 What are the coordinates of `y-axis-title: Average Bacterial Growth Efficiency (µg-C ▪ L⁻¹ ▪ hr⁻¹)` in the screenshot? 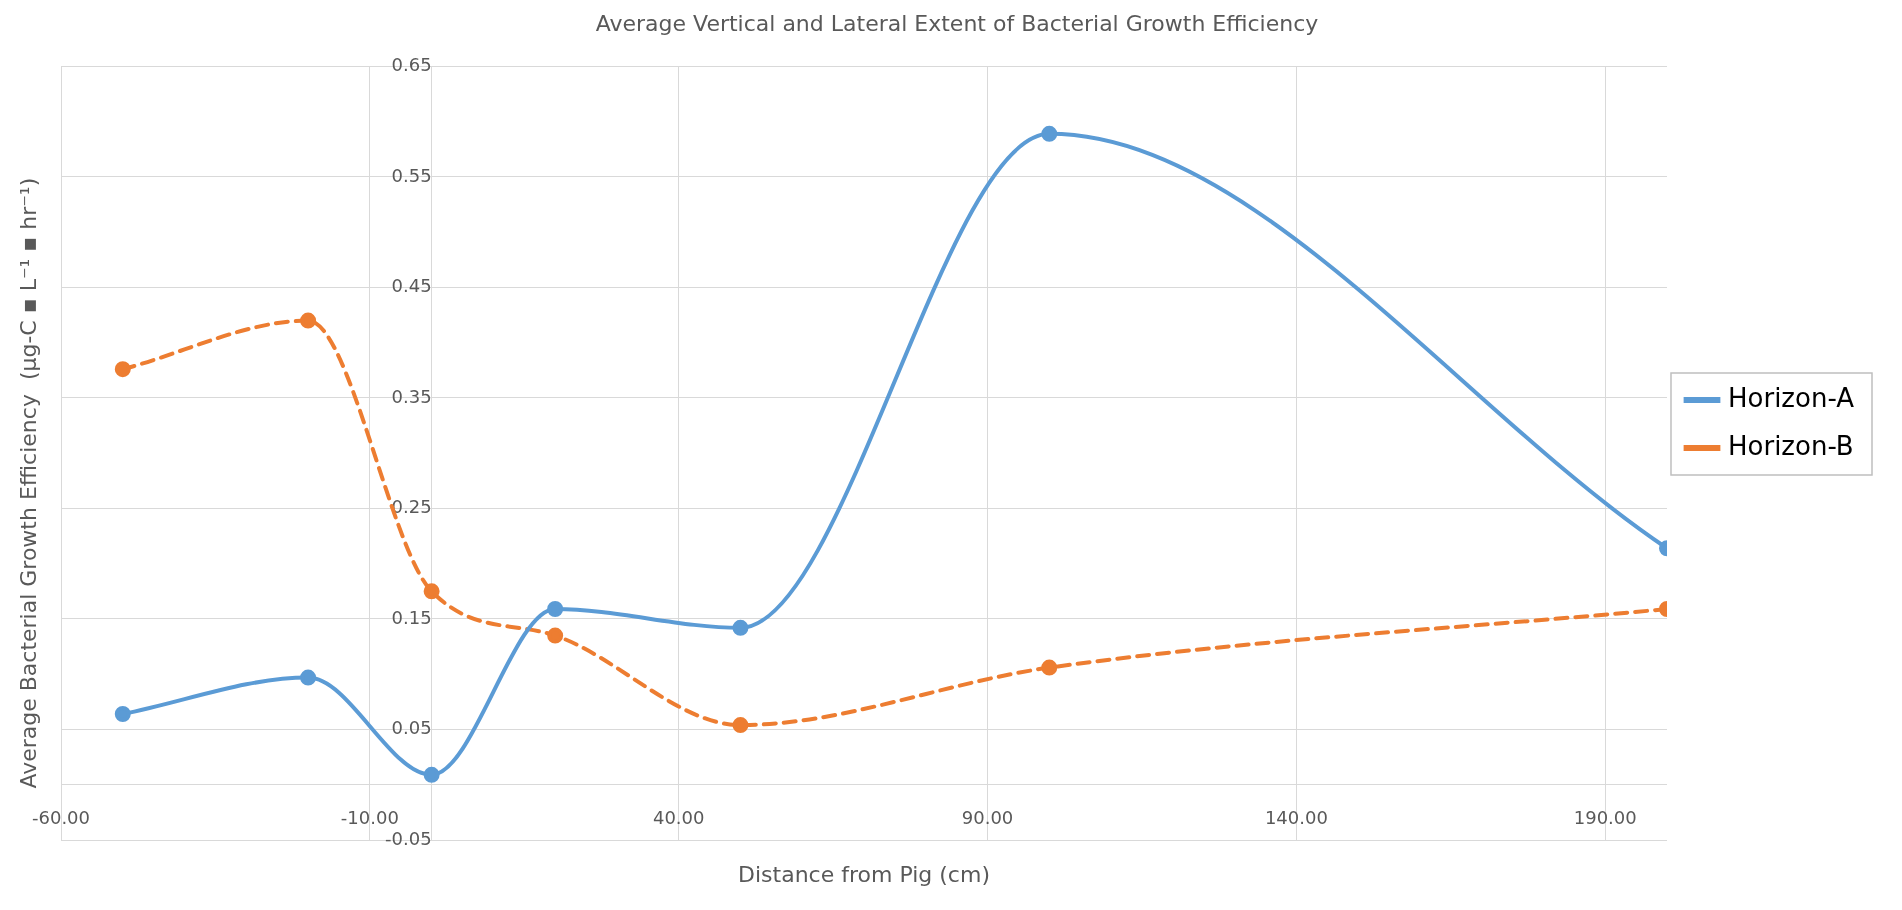 It's located at (28, 483).